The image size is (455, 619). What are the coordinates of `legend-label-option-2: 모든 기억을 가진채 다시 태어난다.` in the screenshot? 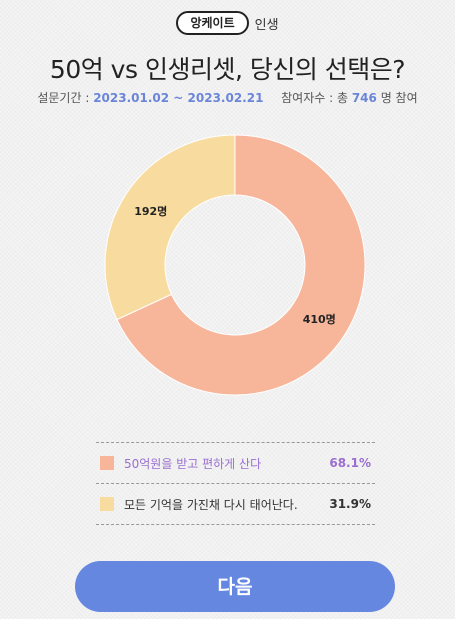 It's located at (211, 504).